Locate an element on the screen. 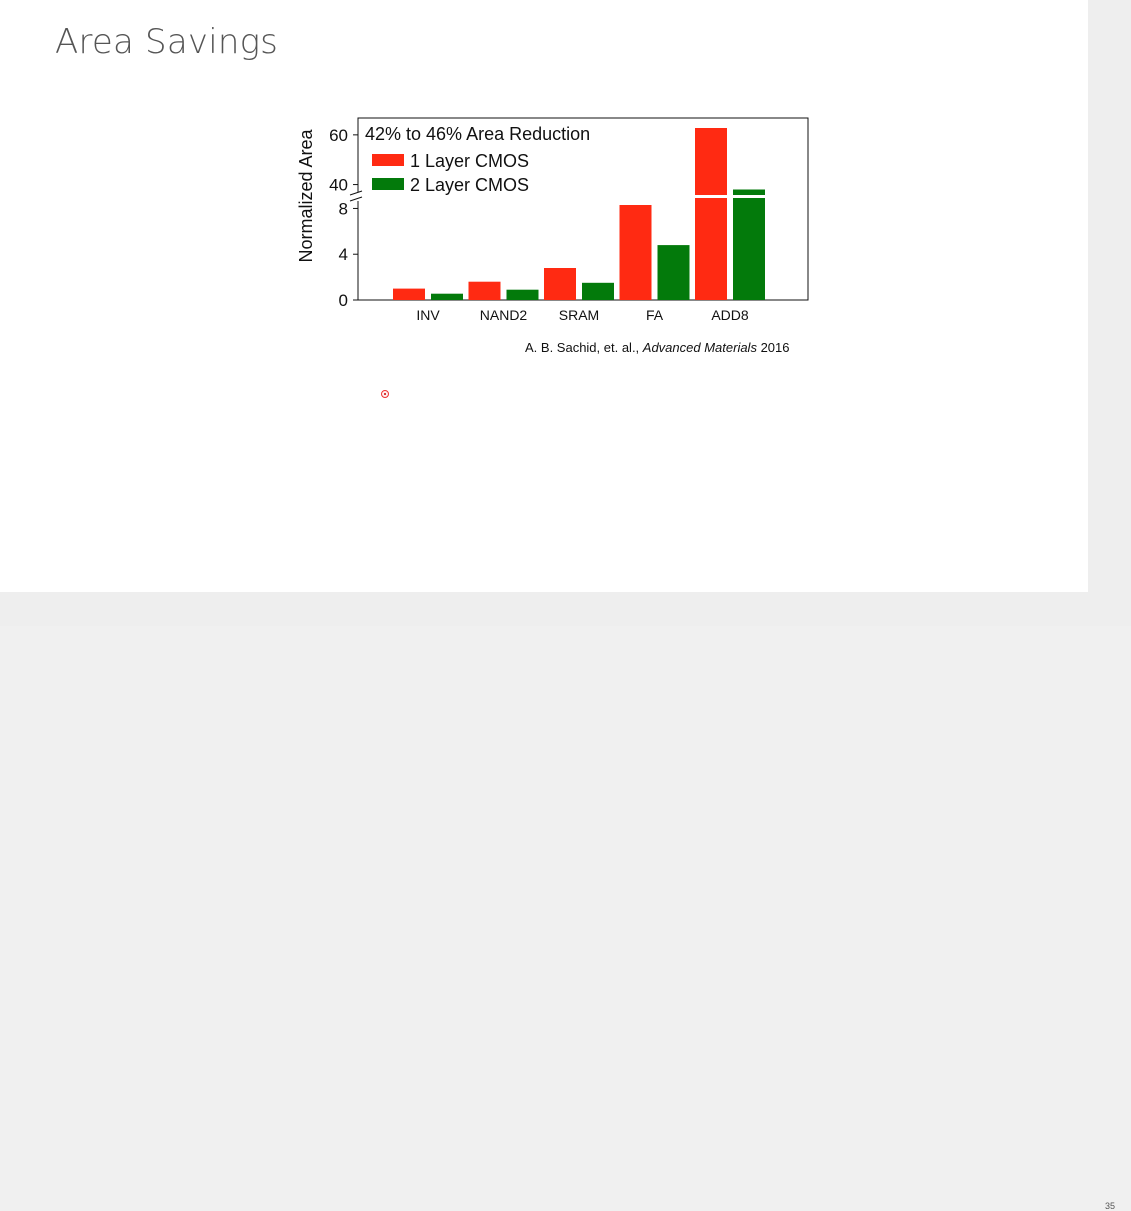 The width and height of the screenshot is (1131, 1211). x-tick-label: NAND2 is located at coordinates (504, 315).